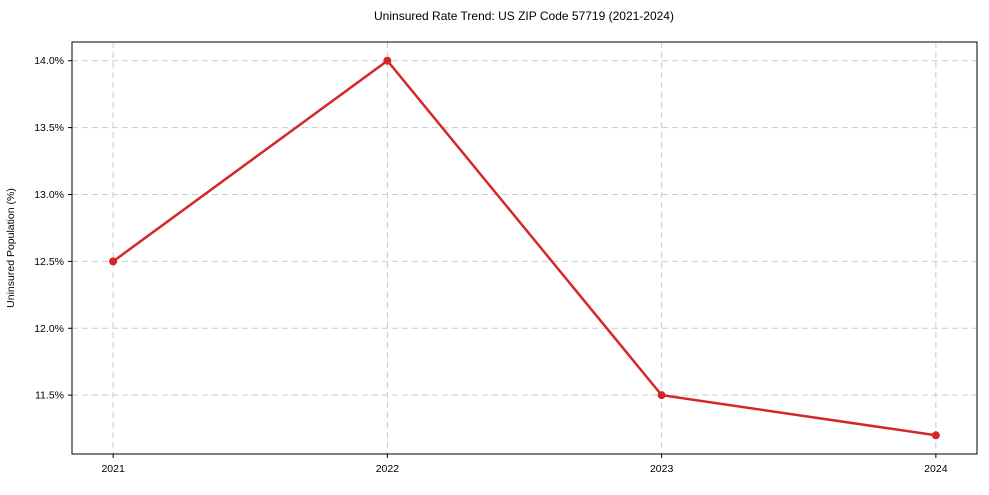  Describe the element at coordinates (388, 469) in the screenshot. I see `x-tick-label: 2022` at that location.